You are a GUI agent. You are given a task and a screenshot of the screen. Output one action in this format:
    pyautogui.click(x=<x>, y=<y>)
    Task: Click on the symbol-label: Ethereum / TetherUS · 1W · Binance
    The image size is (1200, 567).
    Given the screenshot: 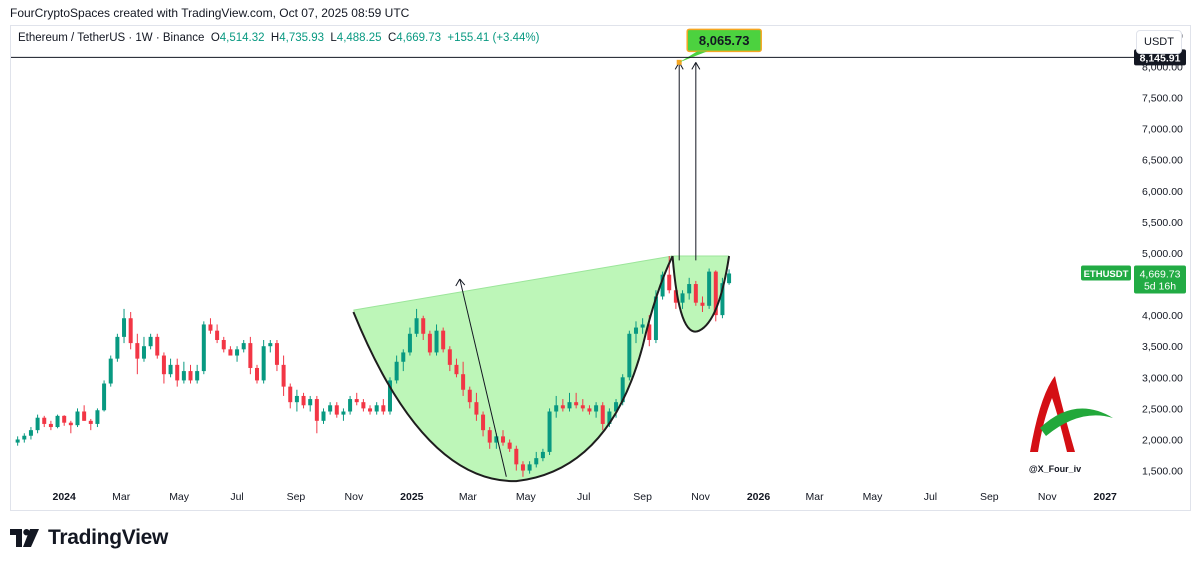 What is the action you would take?
    pyautogui.click(x=111, y=38)
    